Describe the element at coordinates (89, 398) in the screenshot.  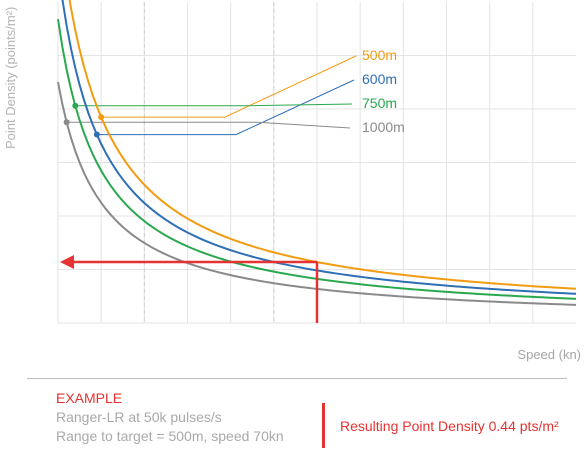
I see `example-title: EXAMPLE` at that location.